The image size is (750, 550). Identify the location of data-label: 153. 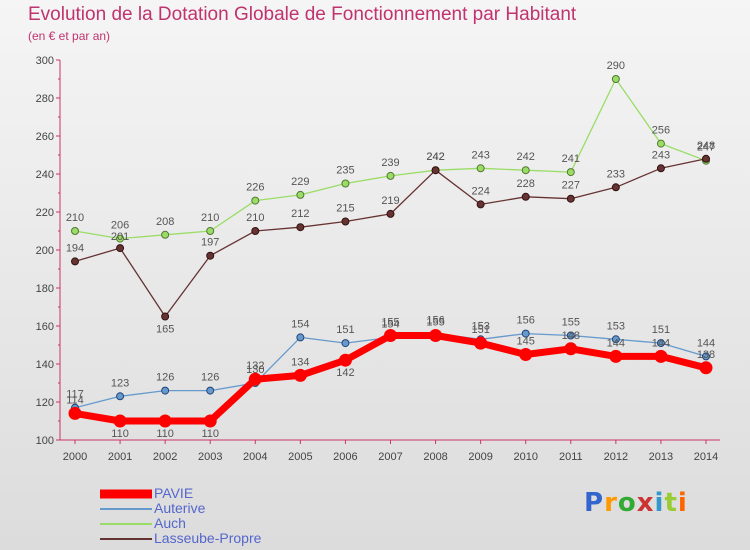
(480, 326).